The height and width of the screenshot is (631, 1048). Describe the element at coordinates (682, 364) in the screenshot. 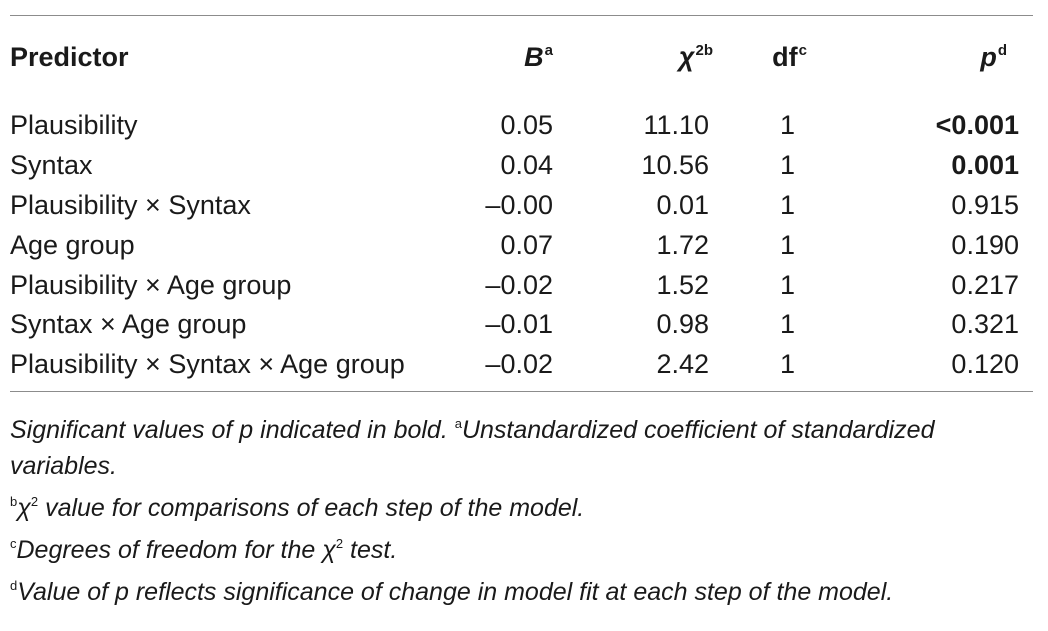

I see `cell-chi-square: 2.42` at that location.